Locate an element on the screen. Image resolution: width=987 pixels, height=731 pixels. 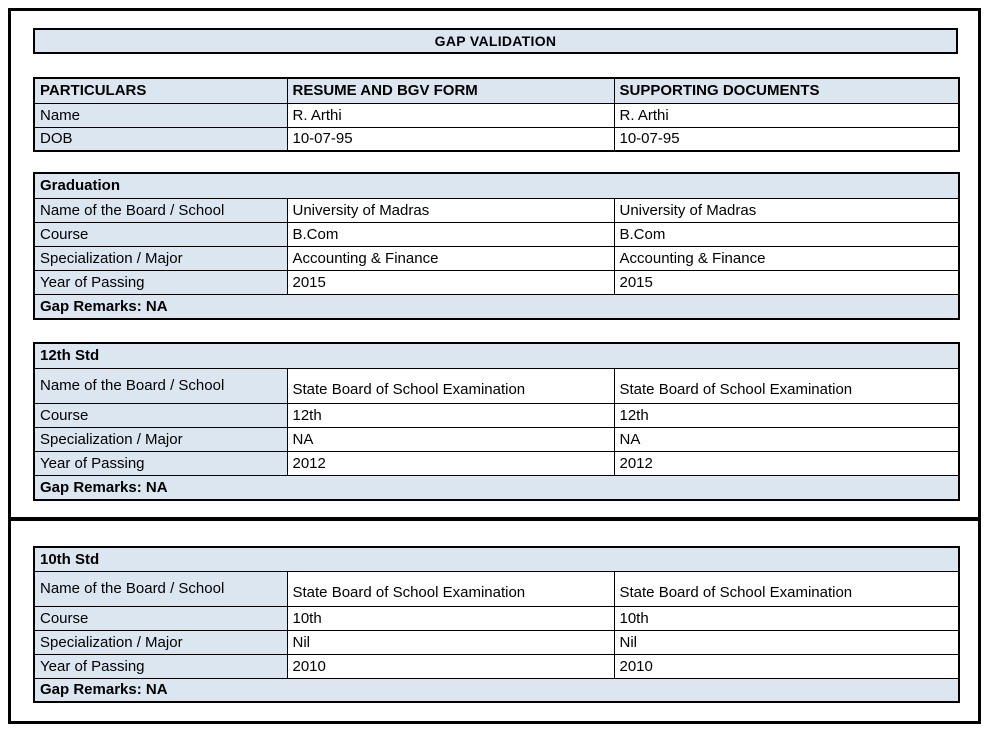
value-cell-resume: 10-07-95 is located at coordinates (450, 139).